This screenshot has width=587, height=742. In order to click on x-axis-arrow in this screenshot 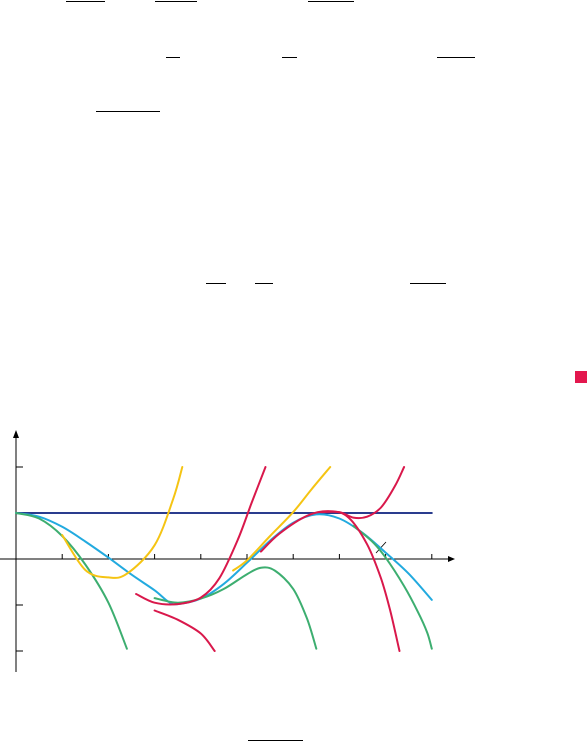, I will do `click(451, 559)`.